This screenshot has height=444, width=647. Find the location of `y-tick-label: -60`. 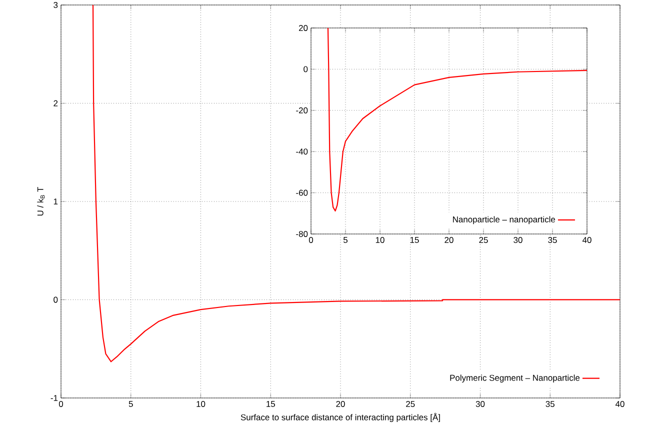

y-tick-label: -60 is located at coordinates (302, 193).